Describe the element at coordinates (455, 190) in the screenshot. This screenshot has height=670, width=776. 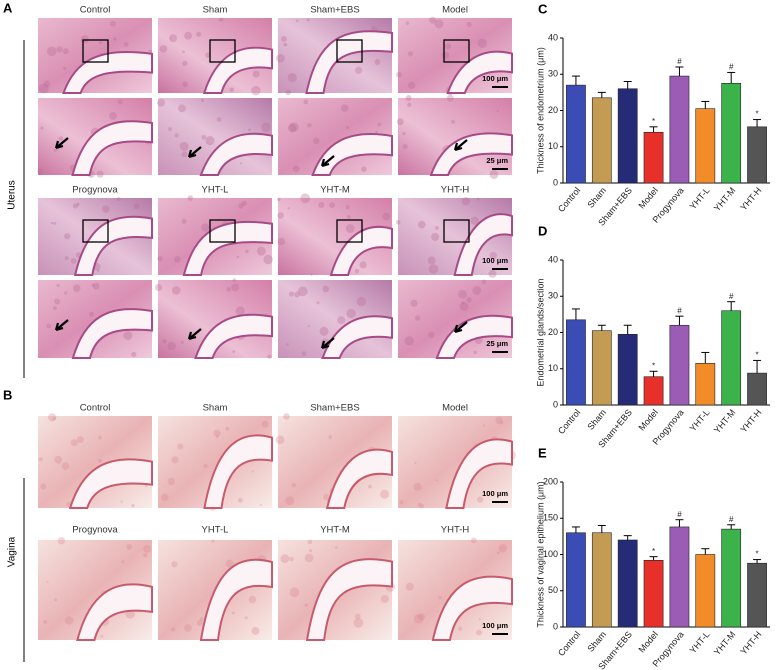
I see `image-label: YHT-H` at that location.